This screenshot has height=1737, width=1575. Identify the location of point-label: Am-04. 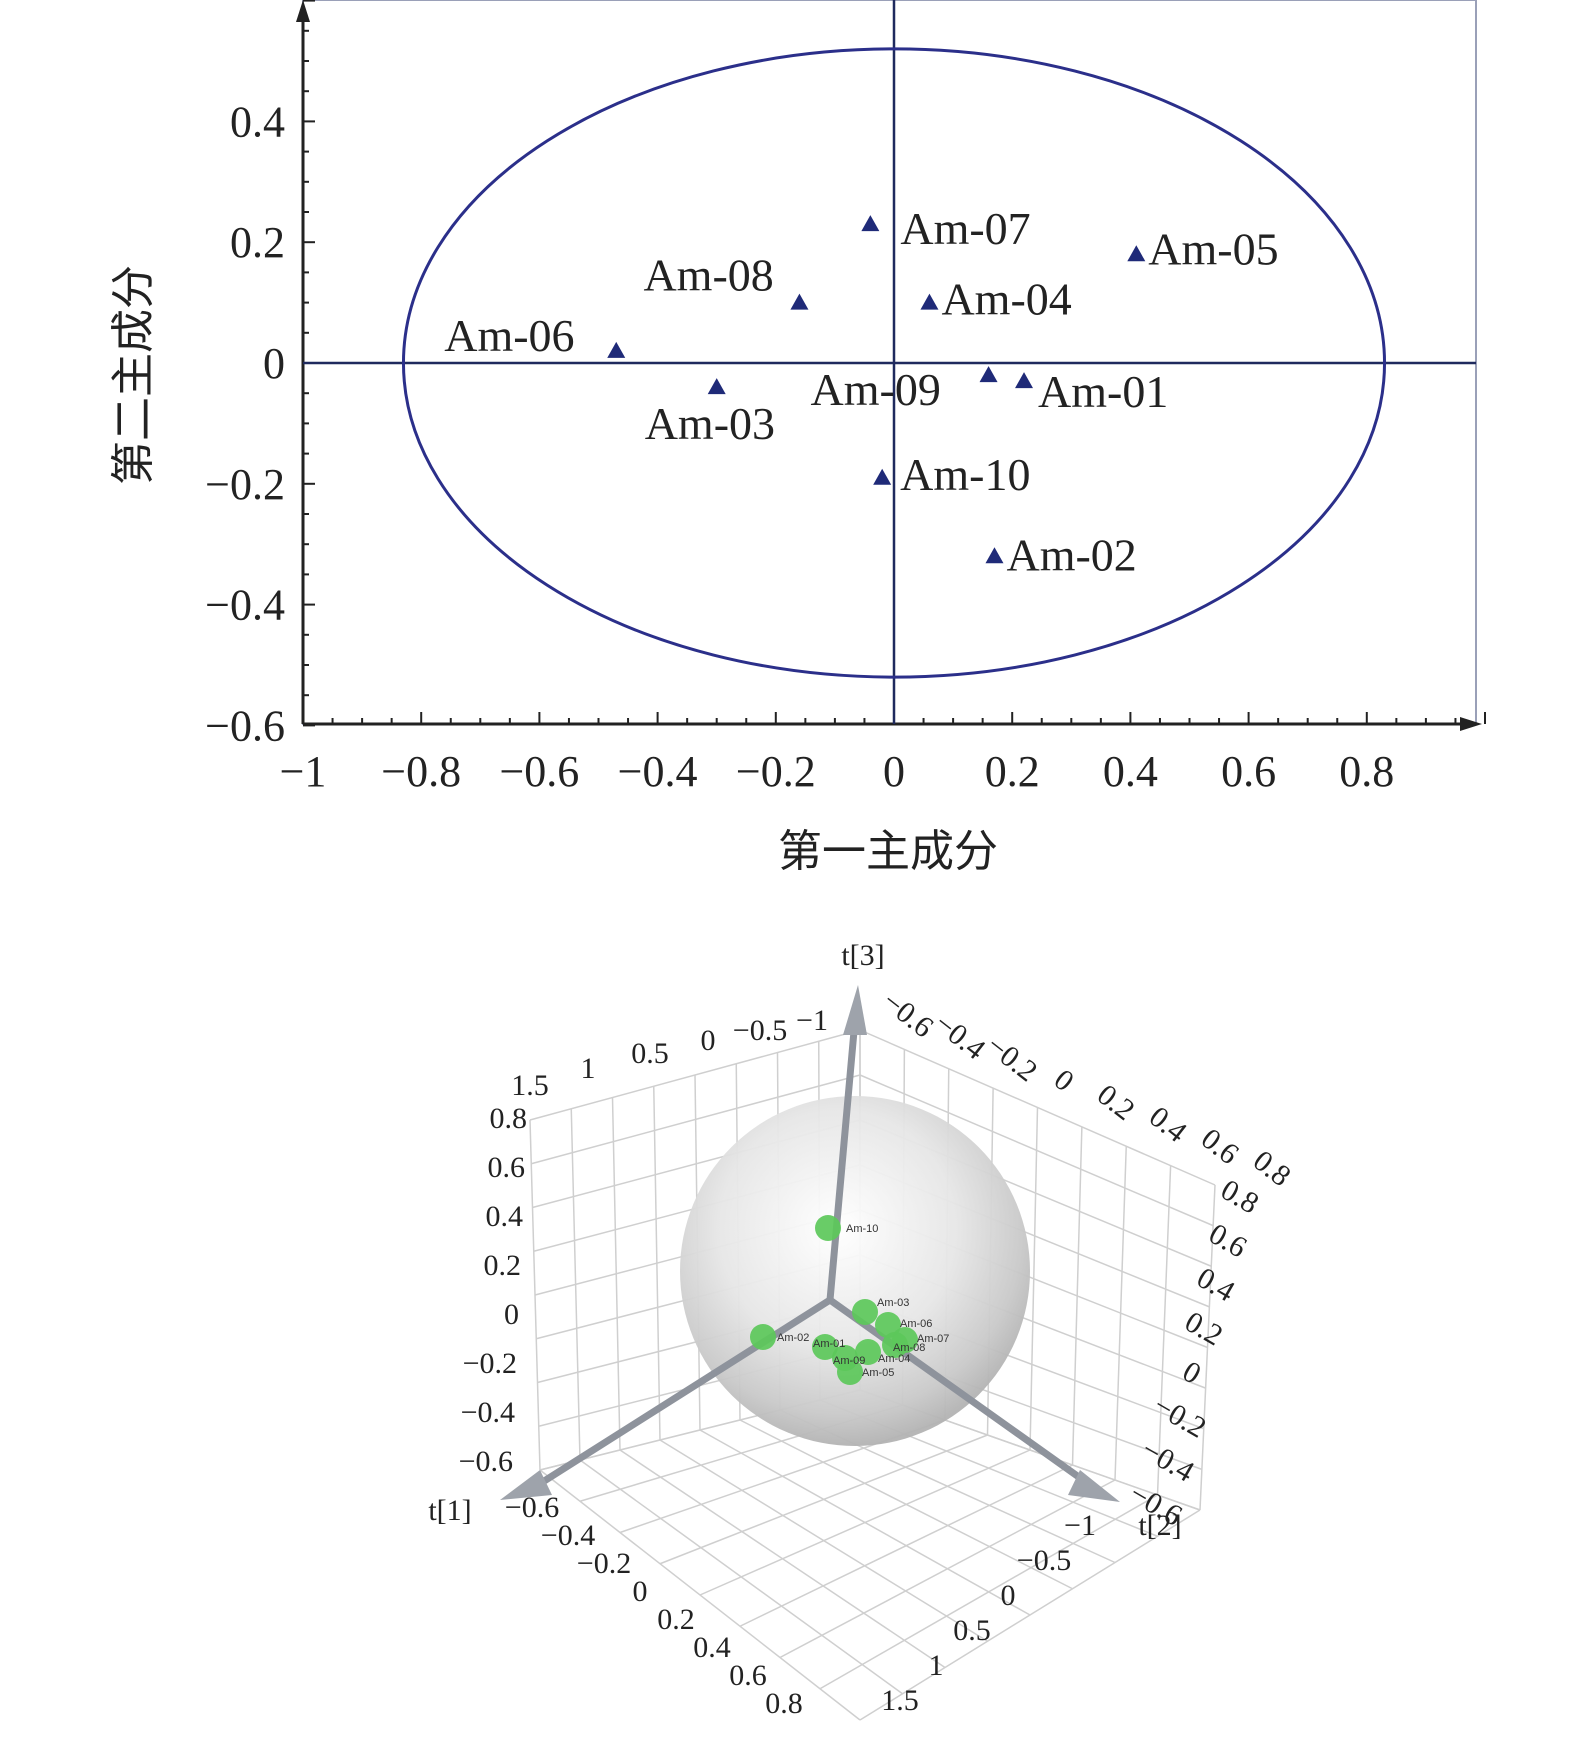
(1006, 299).